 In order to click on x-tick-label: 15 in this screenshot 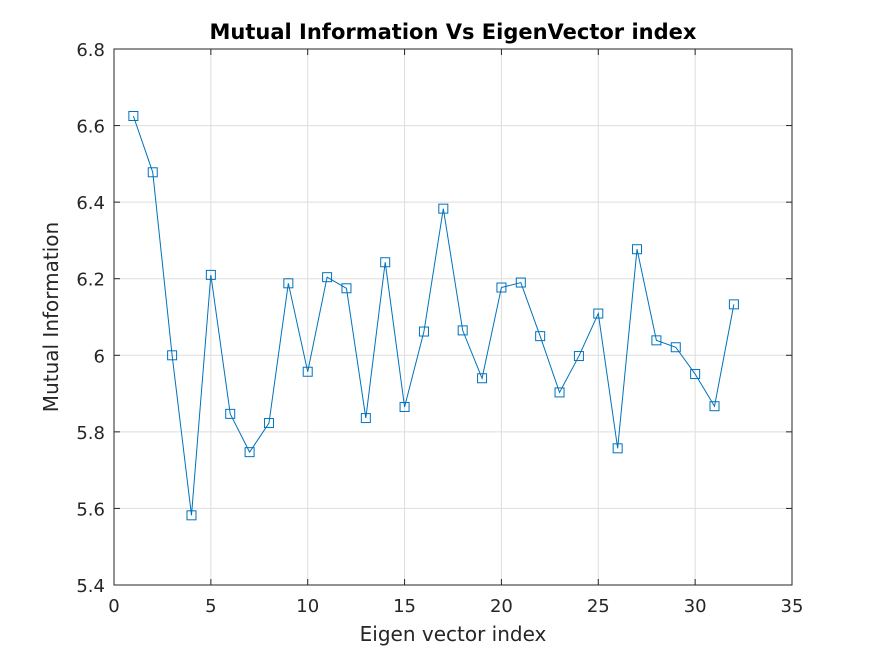, I will do `click(404, 606)`.